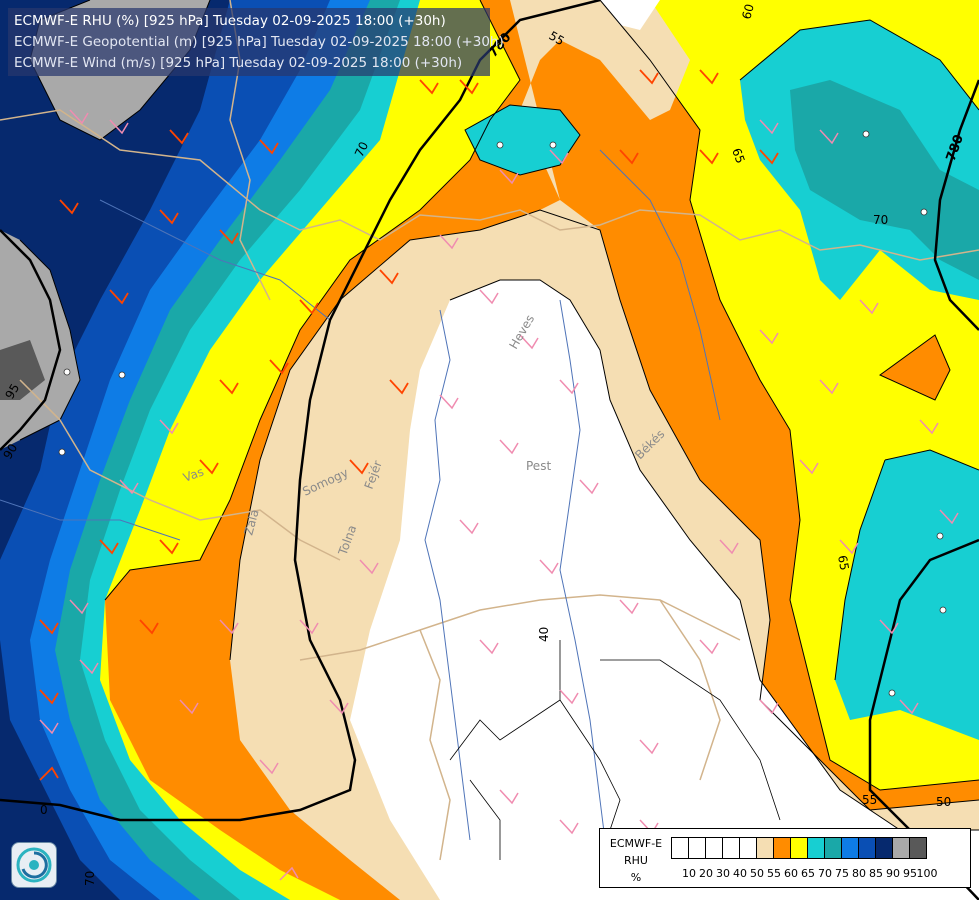 The width and height of the screenshot is (979, 900). I want to click on rhu-label: 50, so click(943, 802).